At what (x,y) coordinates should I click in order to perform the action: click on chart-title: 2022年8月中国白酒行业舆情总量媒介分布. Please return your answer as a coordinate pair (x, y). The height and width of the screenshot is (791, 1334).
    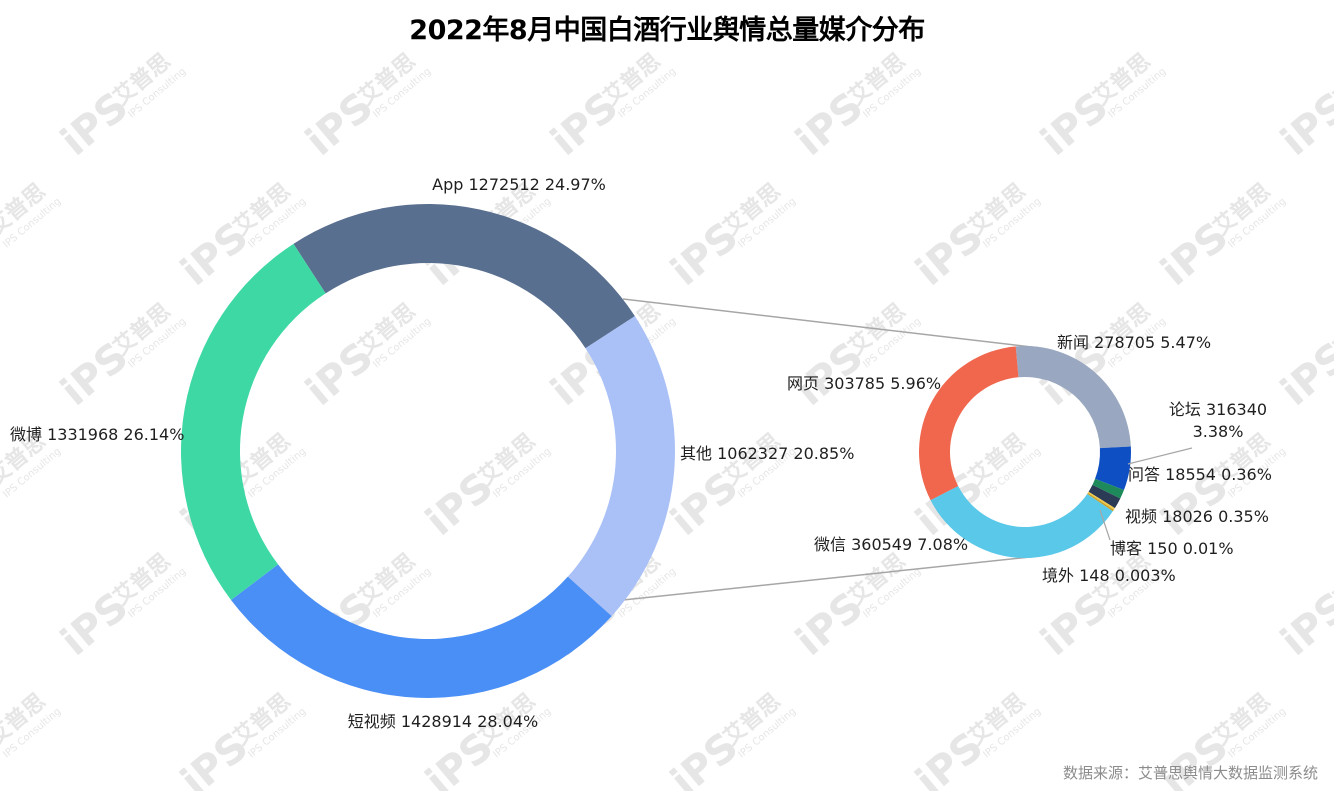
    Looking at the image, I should click on (667, 30).